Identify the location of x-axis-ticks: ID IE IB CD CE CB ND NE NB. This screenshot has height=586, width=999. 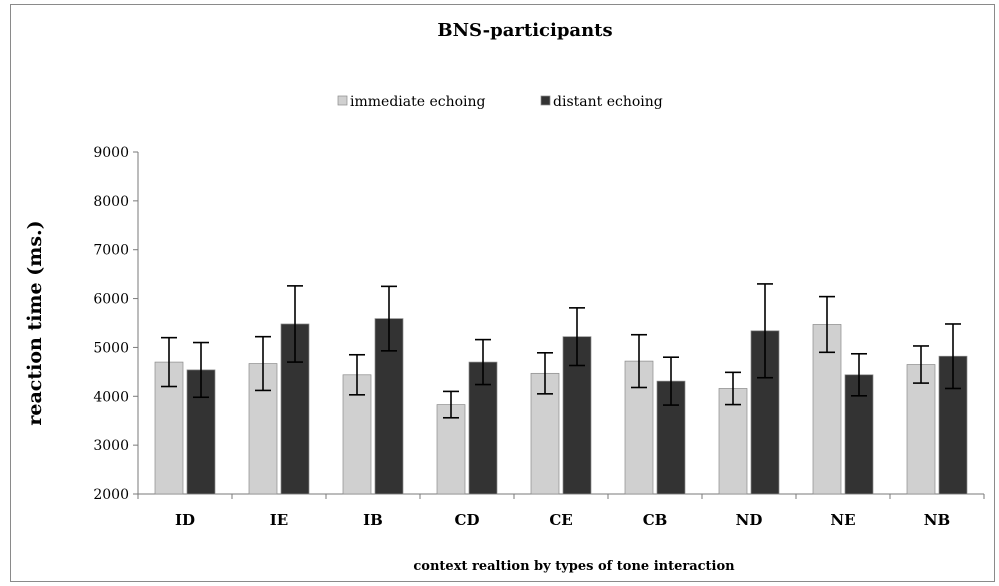
(561, 511).